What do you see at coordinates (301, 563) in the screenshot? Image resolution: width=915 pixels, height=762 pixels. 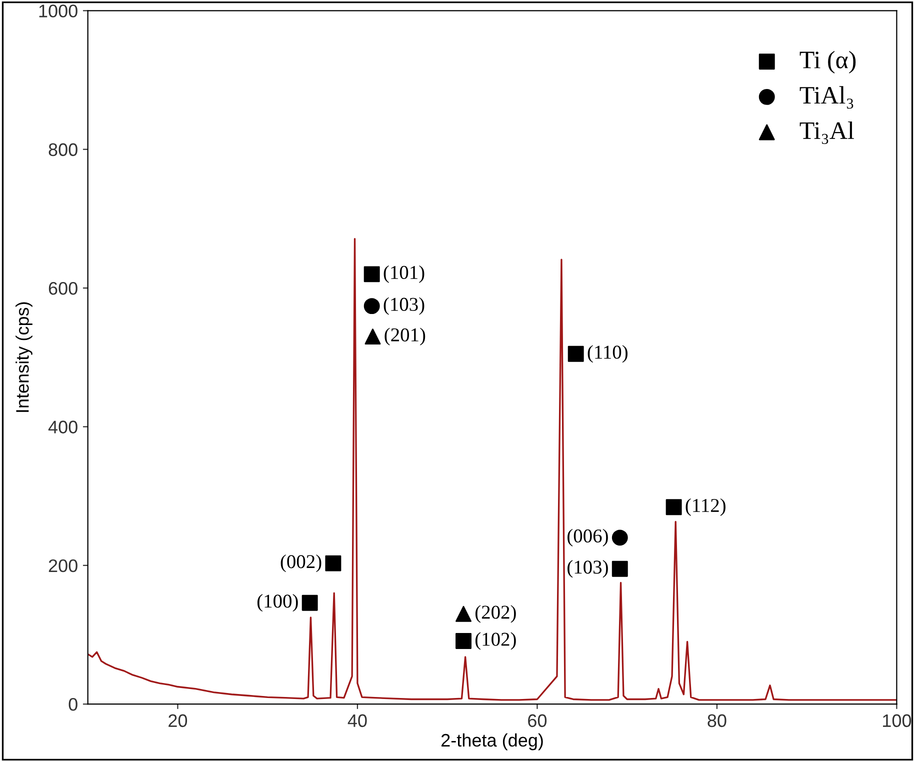 I see `annotation: (002)` at bounding box center [301, 563].